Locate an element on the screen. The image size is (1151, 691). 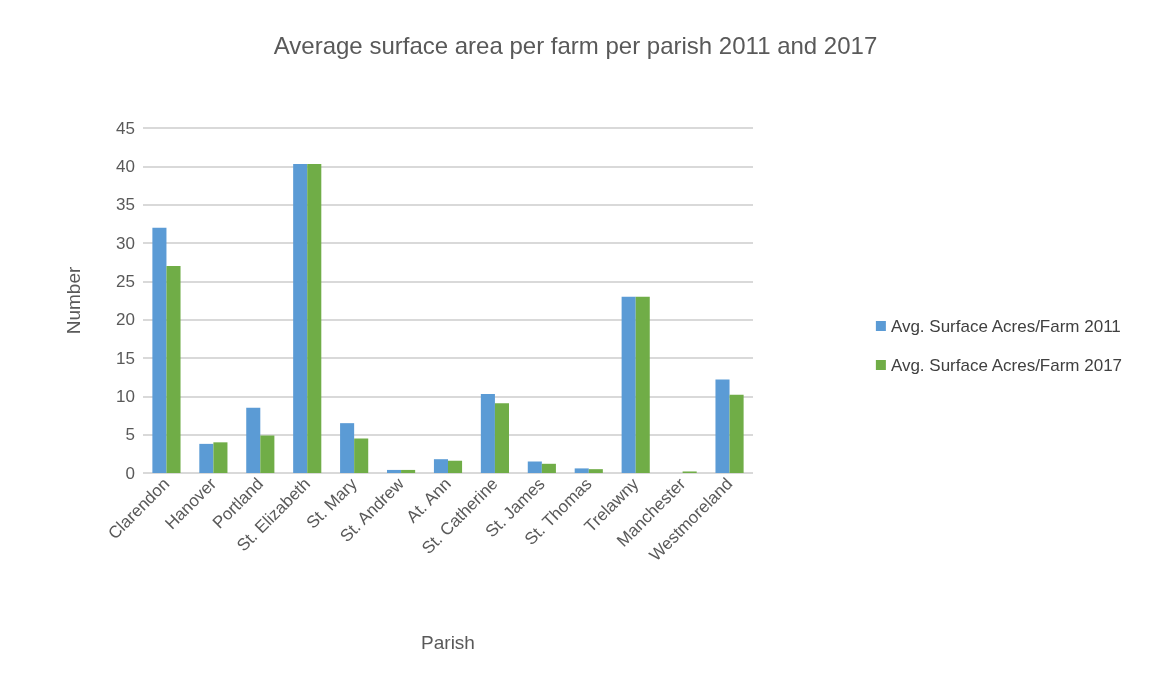
y-tick-label: 0 is located at coordinates (130, 473).